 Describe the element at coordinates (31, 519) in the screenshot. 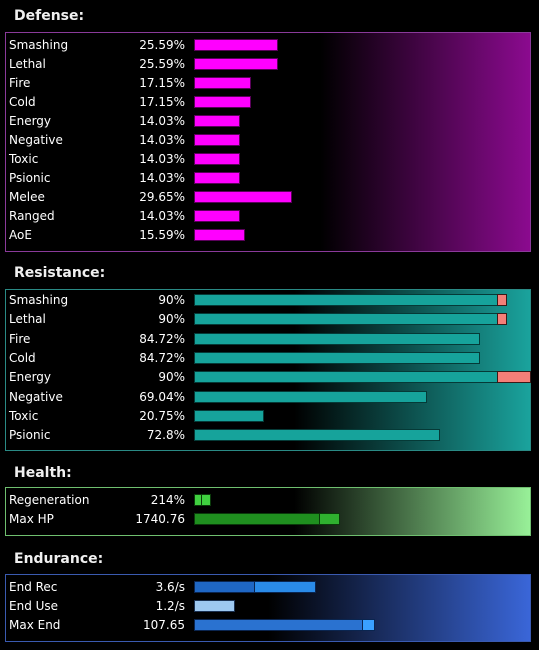

I see `row-label: Max HP` at that location.